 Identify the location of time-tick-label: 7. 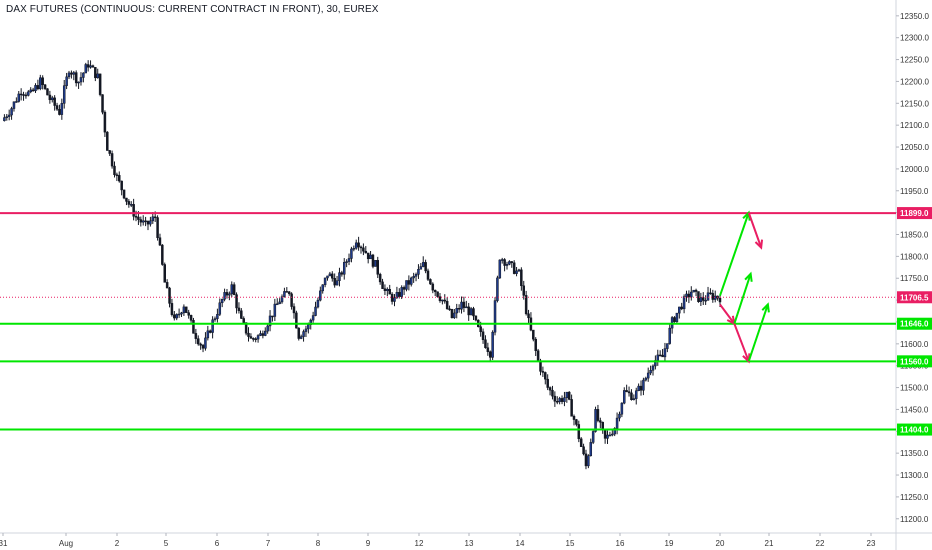
(268, 543).